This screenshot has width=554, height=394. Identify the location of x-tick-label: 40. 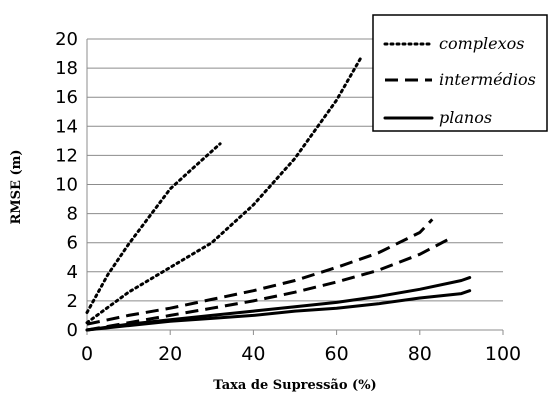
(253, 354).